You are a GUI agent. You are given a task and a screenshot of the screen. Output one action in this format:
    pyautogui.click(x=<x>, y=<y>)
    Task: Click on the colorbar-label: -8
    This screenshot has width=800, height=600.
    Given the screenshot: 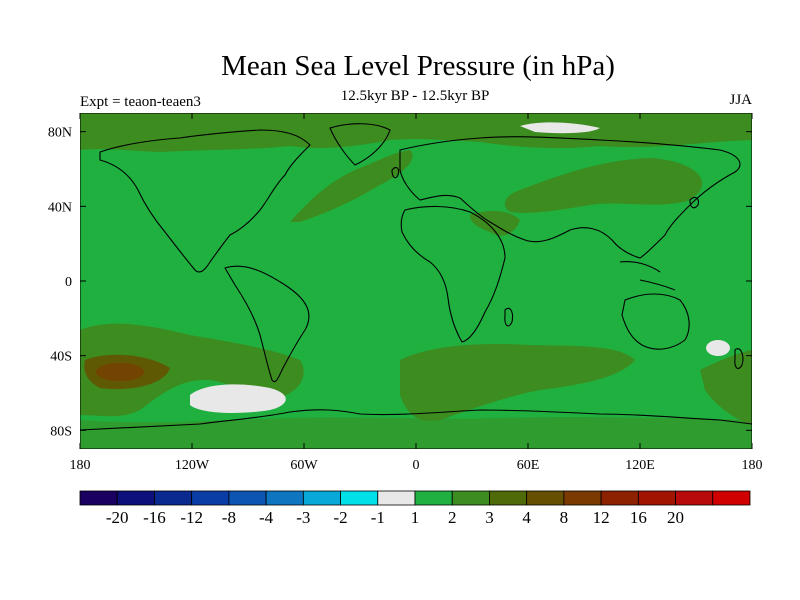 What is the action you would take?
    pyautogui.click(x=229, y=517)
    